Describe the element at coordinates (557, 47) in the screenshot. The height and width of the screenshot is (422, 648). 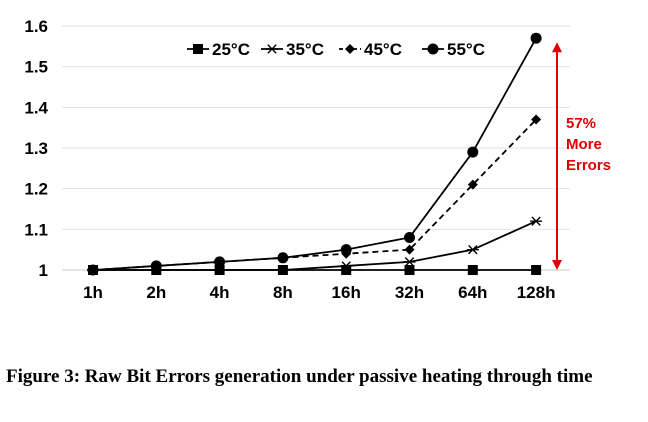
I see `annotation-arrow-head-top` at that location.